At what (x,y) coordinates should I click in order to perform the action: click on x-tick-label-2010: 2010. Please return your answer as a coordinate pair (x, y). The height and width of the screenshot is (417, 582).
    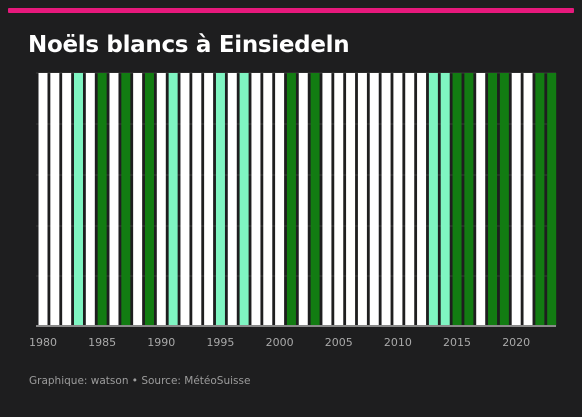
    Looking at the image, I should click on (398, 342).